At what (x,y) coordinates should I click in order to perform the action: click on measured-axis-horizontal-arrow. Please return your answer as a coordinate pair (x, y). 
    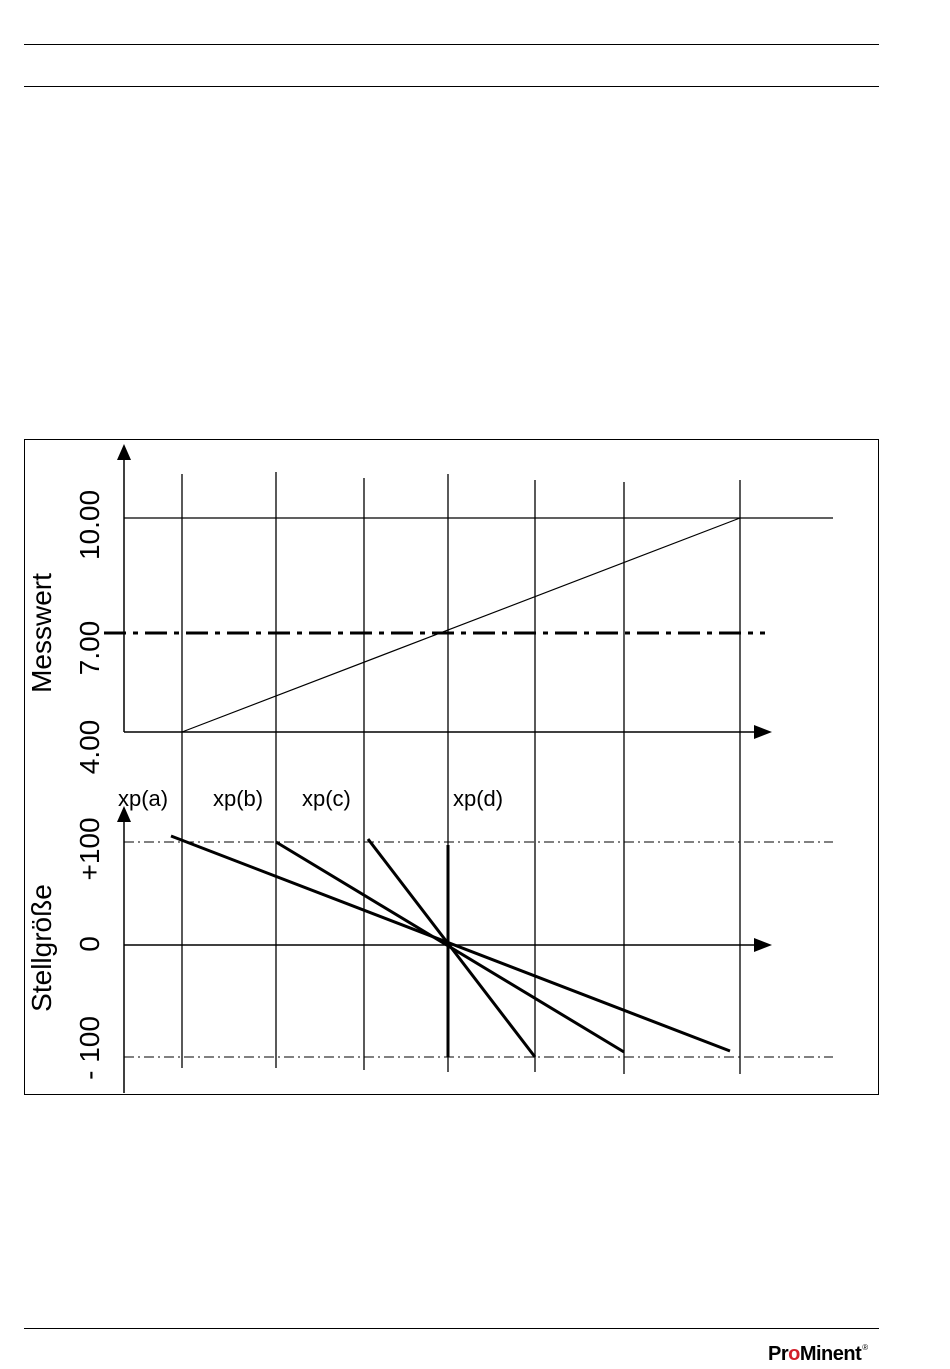
    Looking at the image, I should click on (763, 732).